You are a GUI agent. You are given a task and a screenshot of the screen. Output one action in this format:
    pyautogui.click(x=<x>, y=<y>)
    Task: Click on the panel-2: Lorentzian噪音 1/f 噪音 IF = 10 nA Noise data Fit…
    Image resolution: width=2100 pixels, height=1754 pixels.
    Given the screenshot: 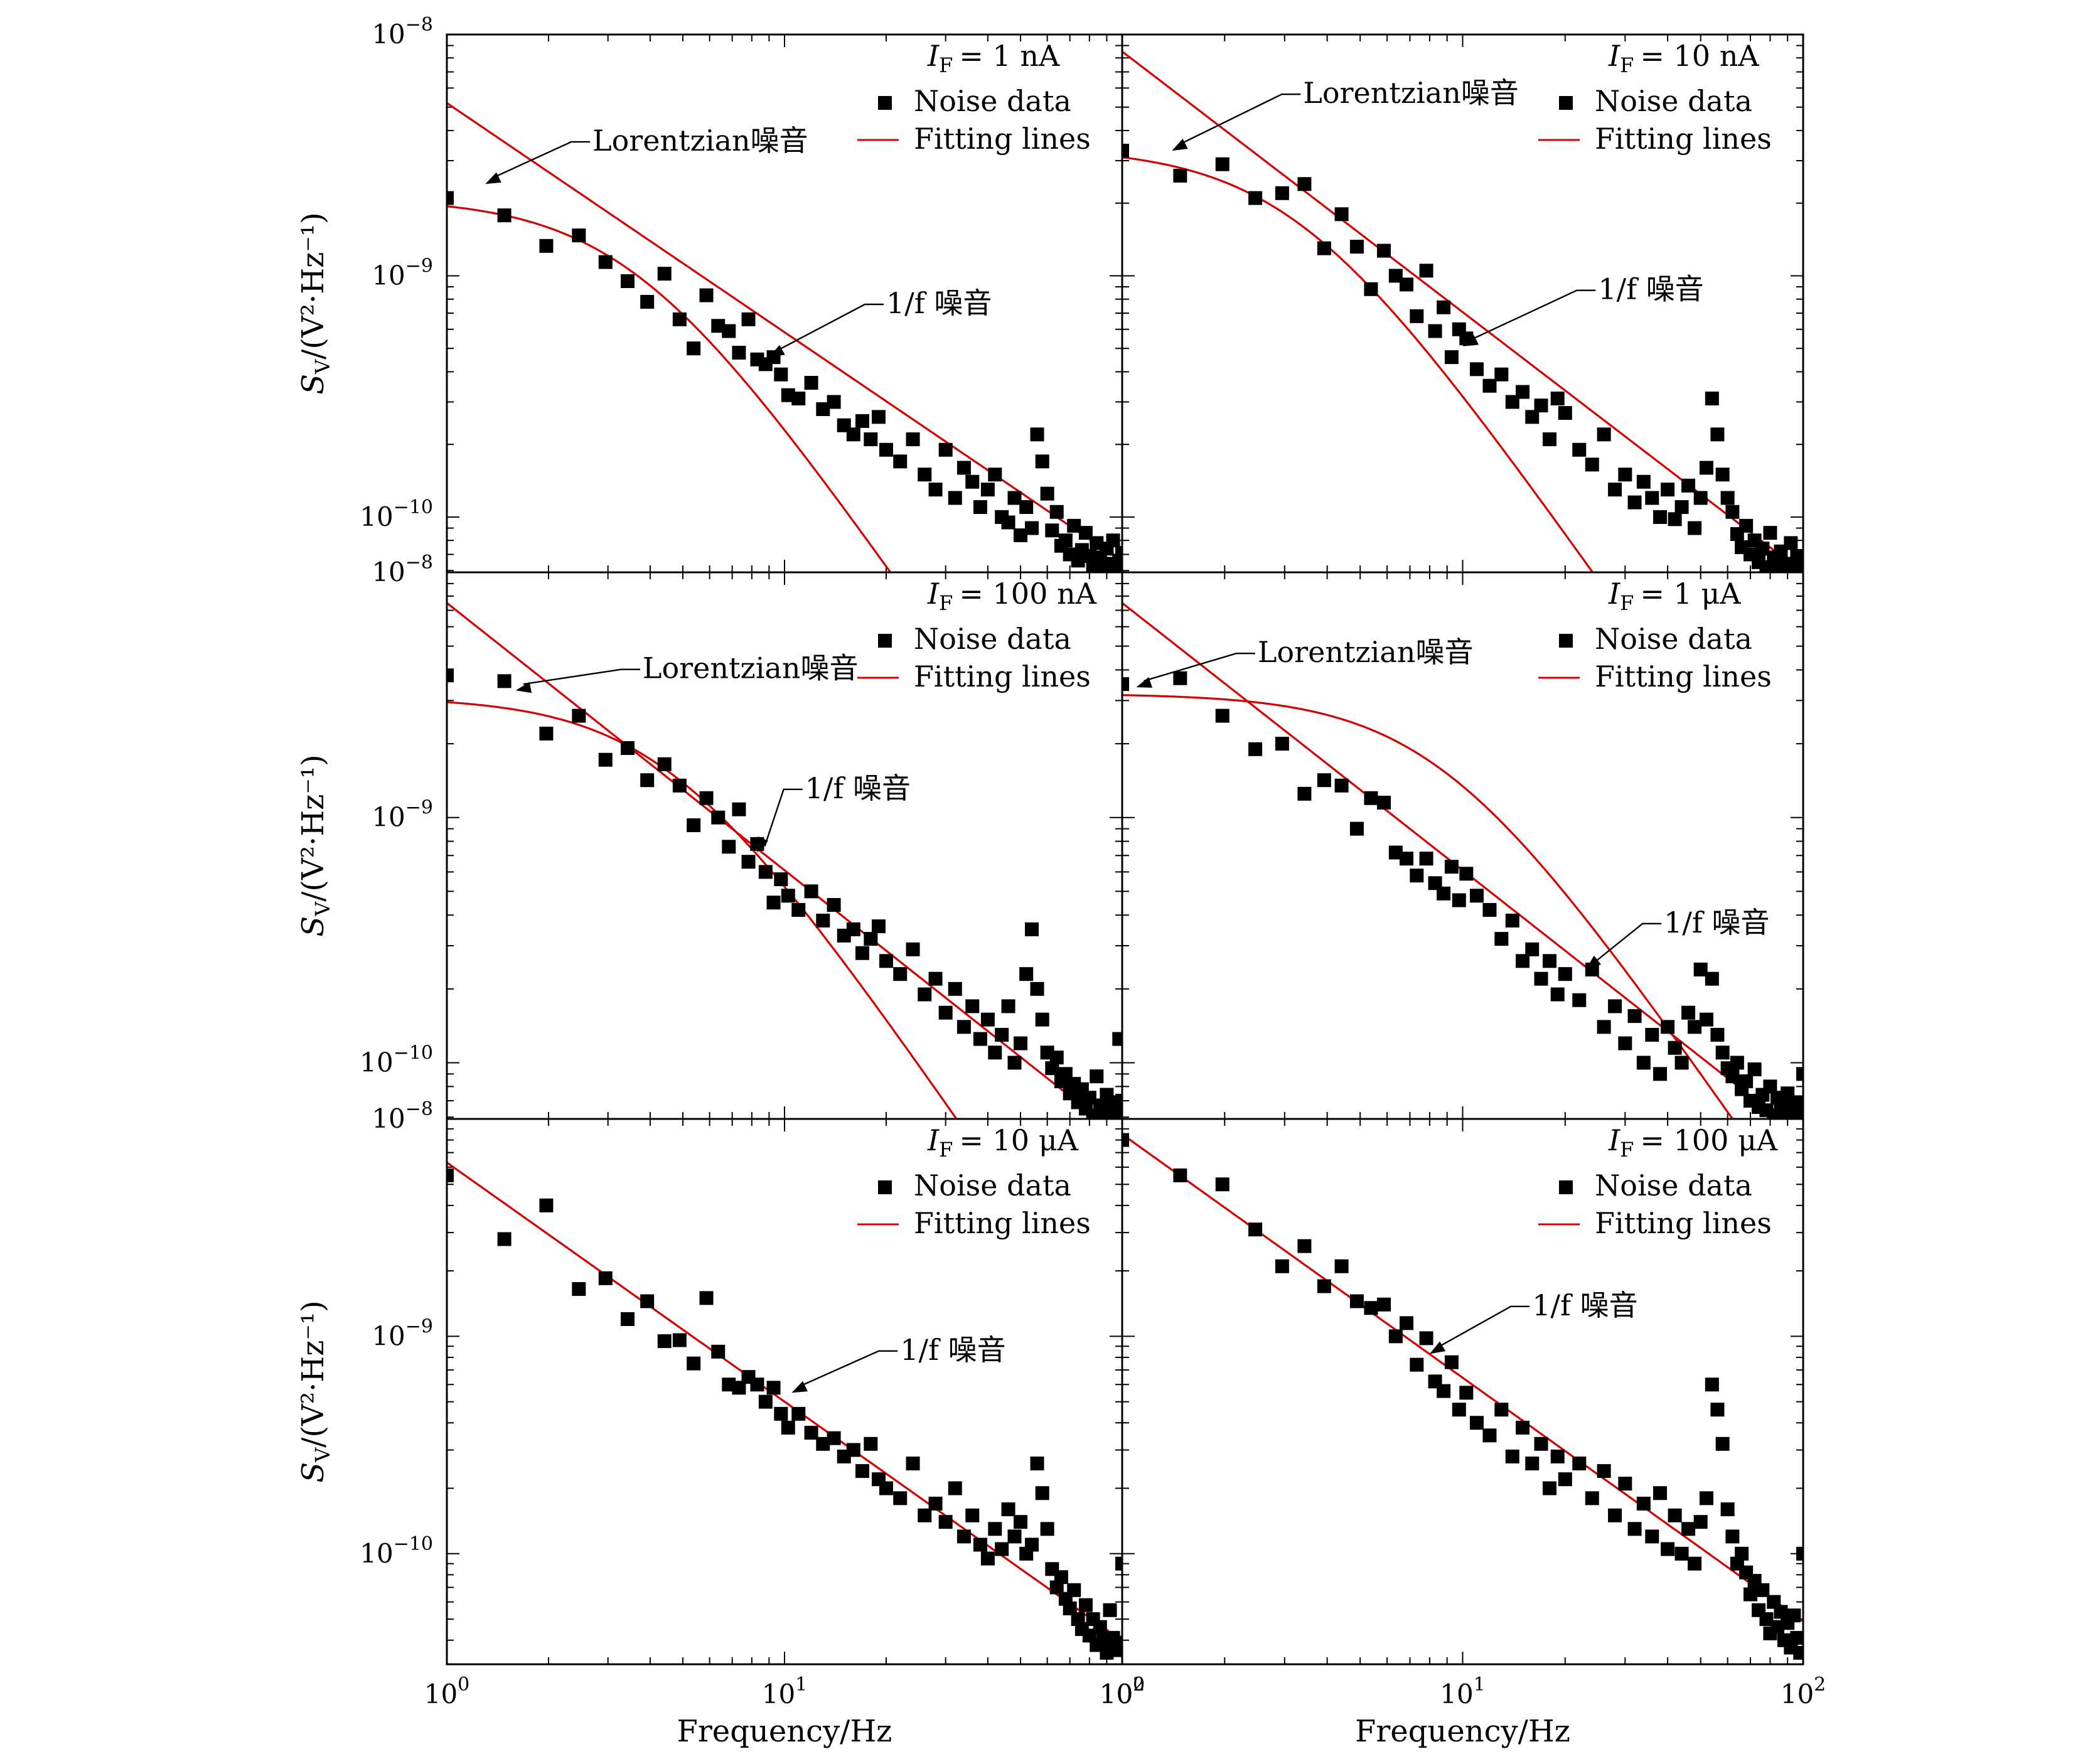 What is the action you would take?
    pyautogui.click(x=1462, y=303)
    